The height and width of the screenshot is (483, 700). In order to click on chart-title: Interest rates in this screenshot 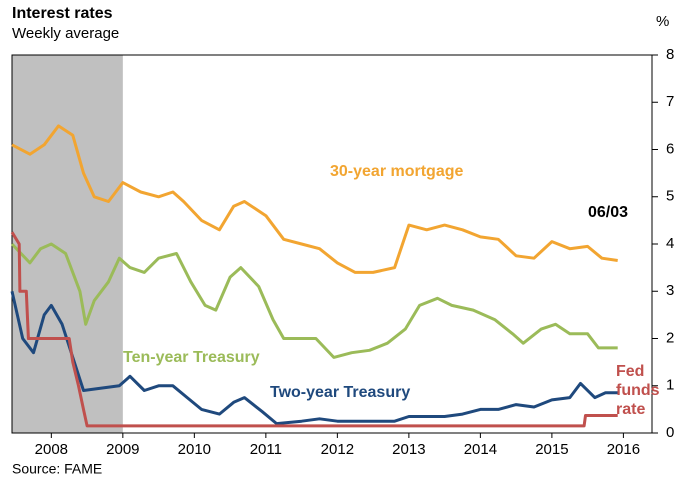, I will do `click(62, 13)`.